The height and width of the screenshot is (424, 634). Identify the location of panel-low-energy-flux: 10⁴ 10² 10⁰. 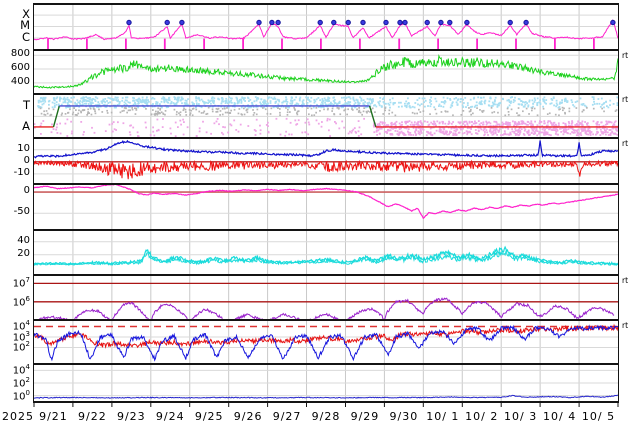
(317, 383).